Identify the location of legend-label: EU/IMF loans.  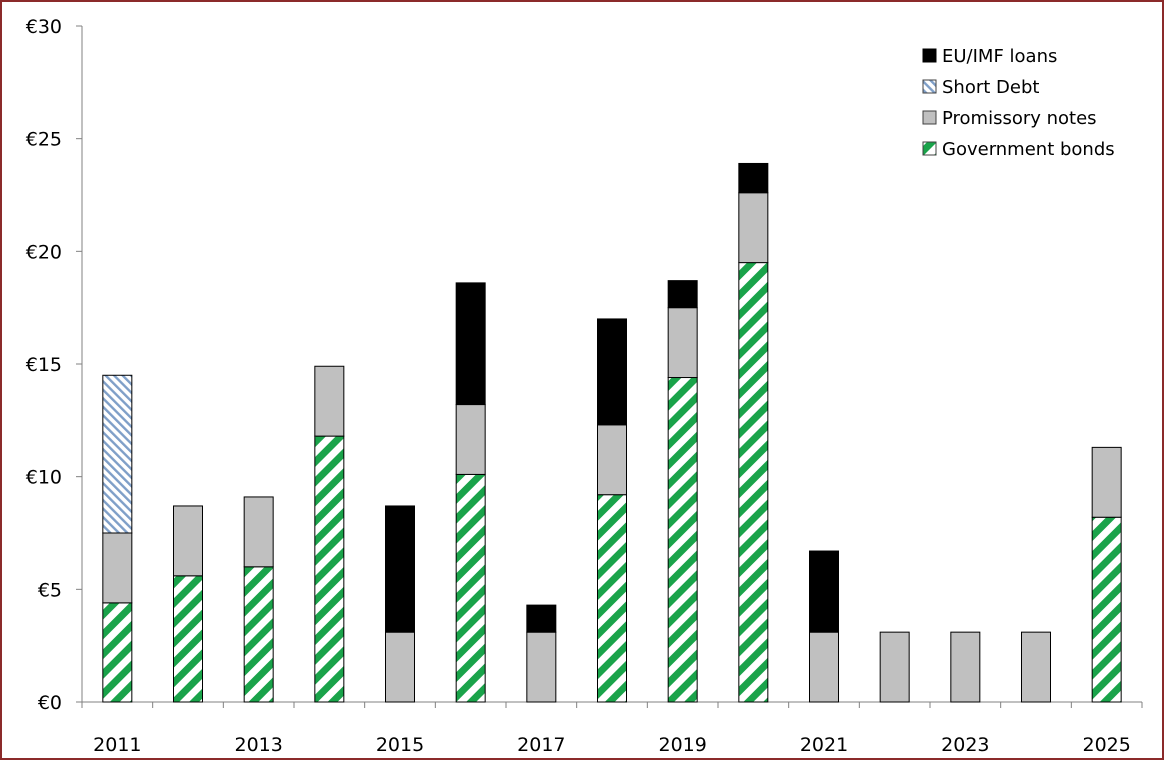
(999, 56).